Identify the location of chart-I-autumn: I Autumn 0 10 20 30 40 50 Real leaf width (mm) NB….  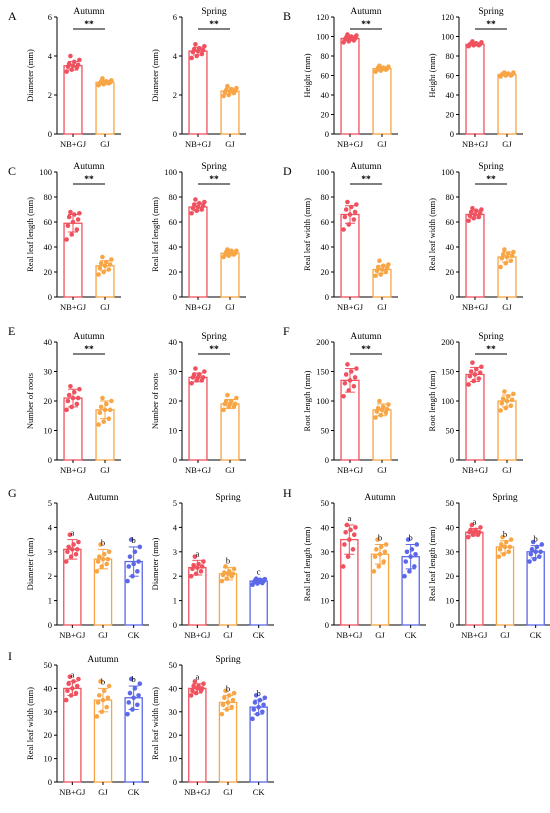
(78, 723).